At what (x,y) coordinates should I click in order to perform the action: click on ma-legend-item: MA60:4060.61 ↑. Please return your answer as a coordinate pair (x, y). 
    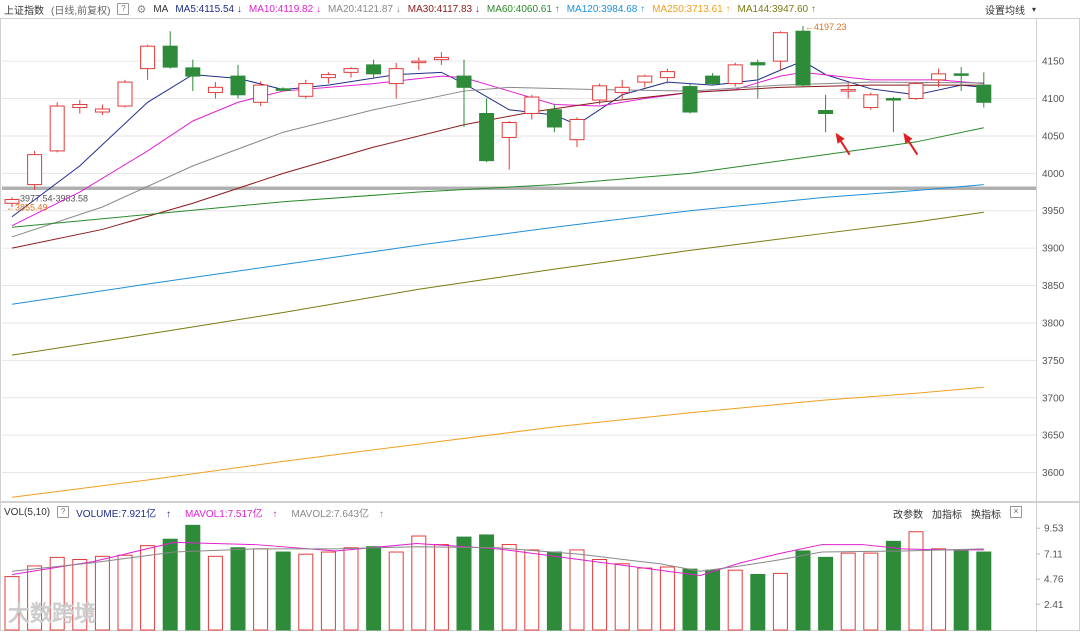
    Looking at the image, I should click on (523, 9).